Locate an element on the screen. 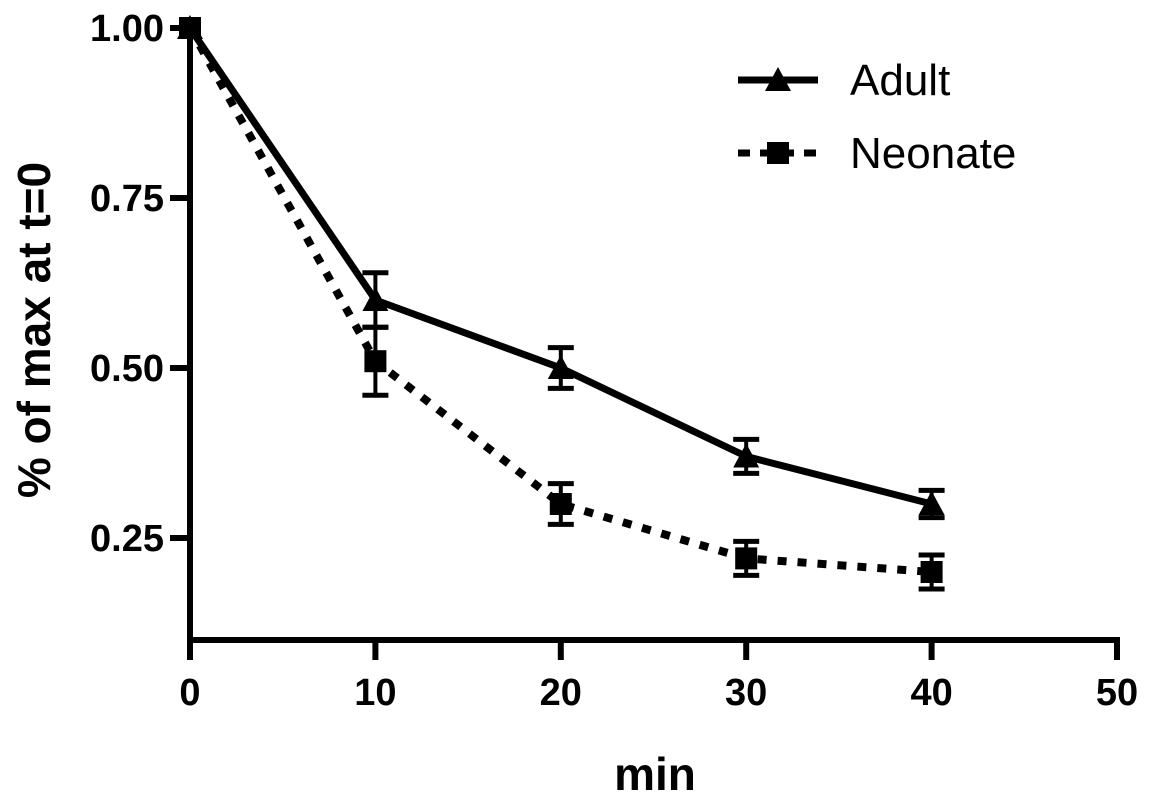  legend-item-neonate: Neonate is located at coordinates (877, 153).